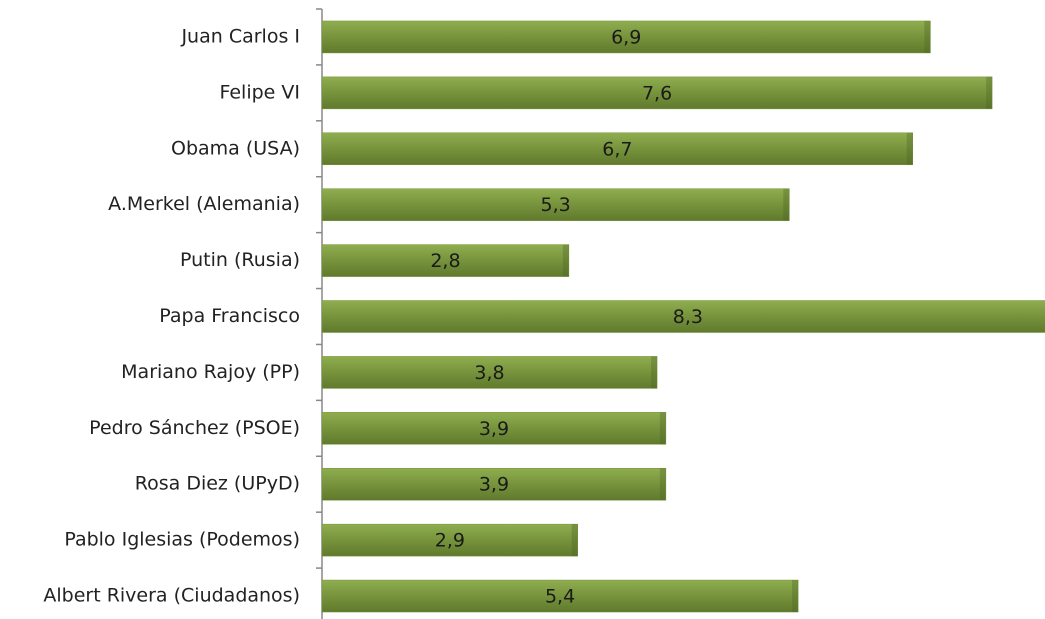 The height and width of the screenshot is (619, 1045). Describe the element at coordinates (210, 372) in the screenshot. I see `y-tick-label: Mariano Rajoy (PP)` at that location.